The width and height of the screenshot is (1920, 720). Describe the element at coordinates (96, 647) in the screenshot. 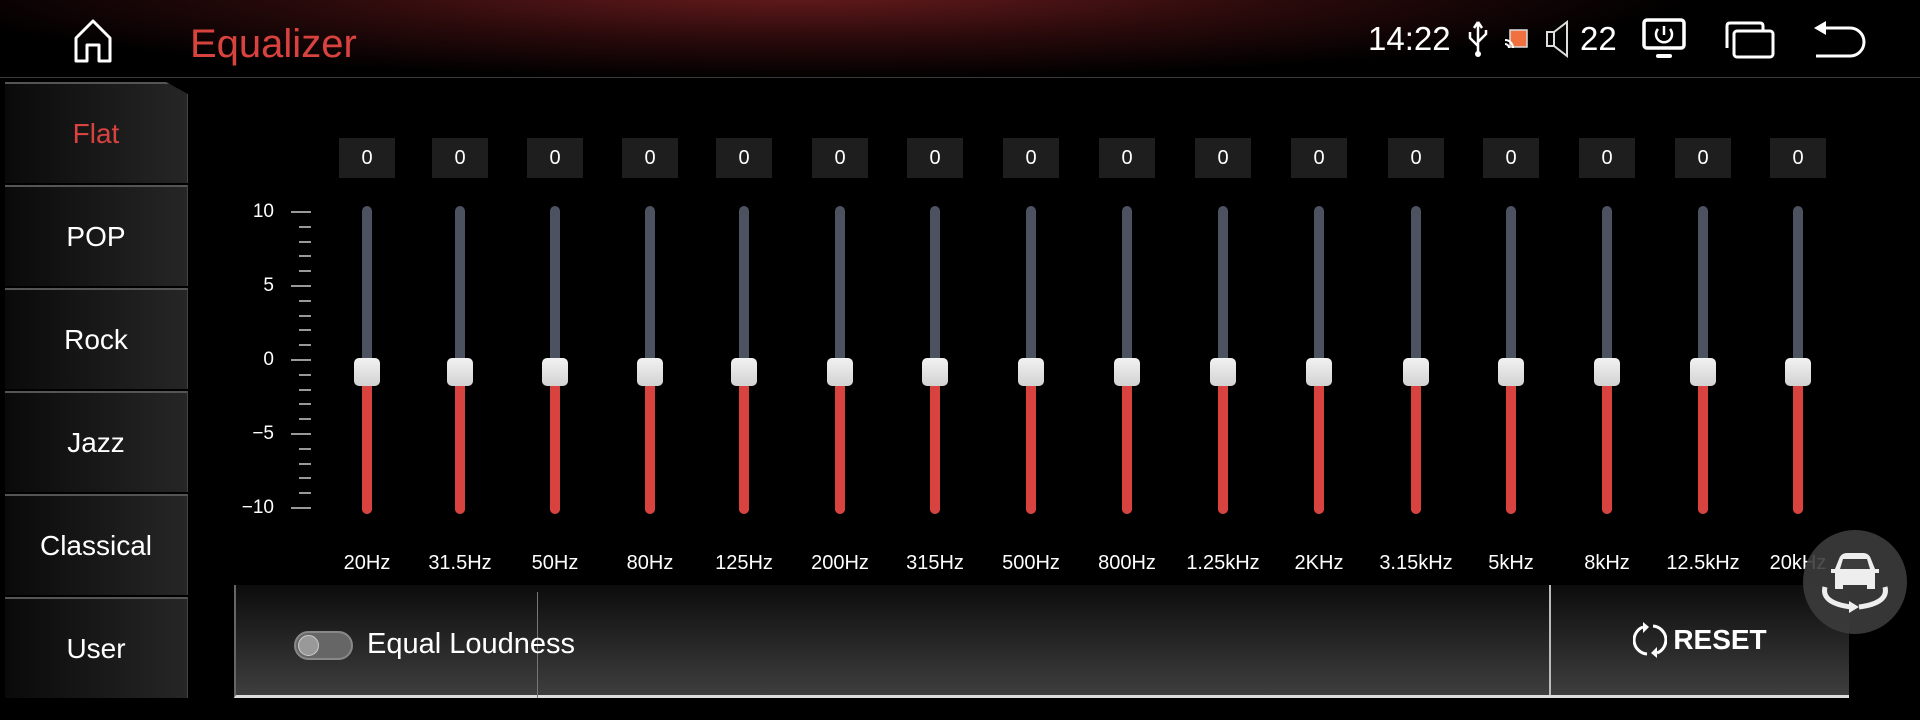

I see `preset-user: User` at that location.